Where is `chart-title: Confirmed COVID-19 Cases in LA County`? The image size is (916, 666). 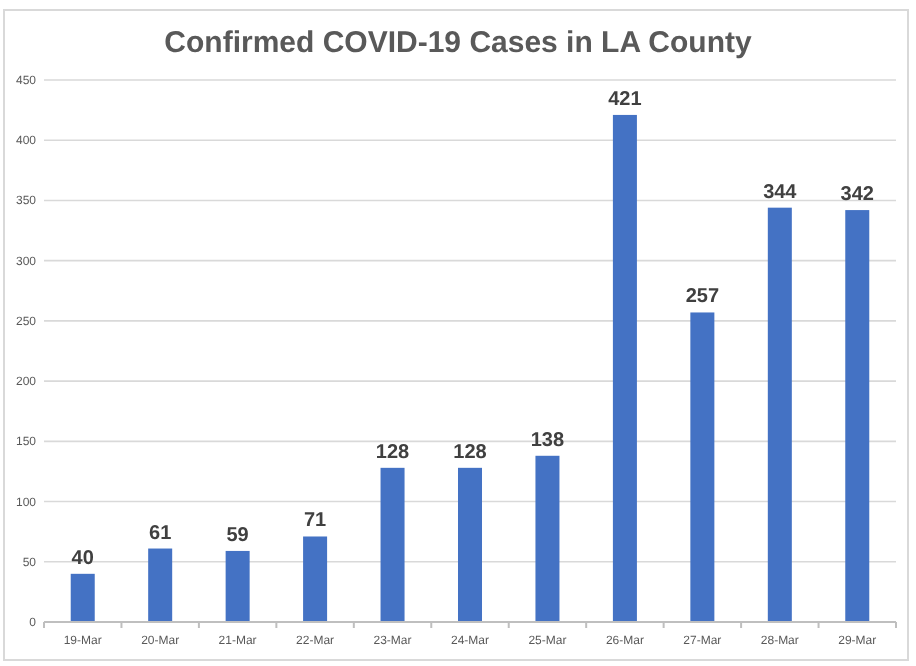 chart-title: Confirmed COVID-19 Cases in LA County is located at coordinates (458, 43).